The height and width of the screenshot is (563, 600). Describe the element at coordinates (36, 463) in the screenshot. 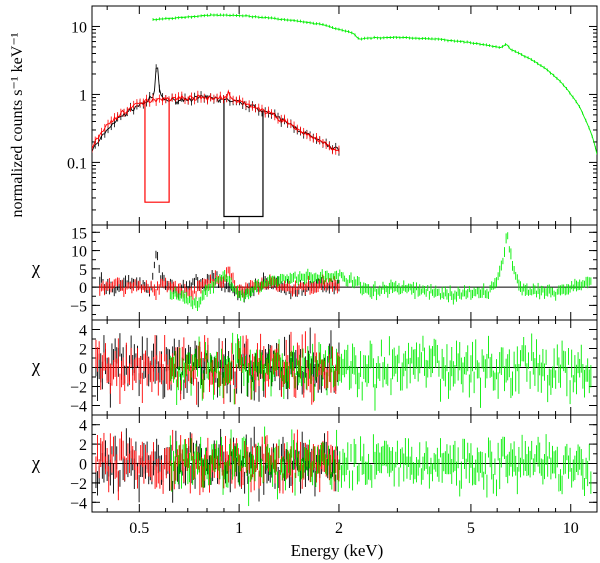

I see `y-axis-label-residuals-3: χ` at that location.